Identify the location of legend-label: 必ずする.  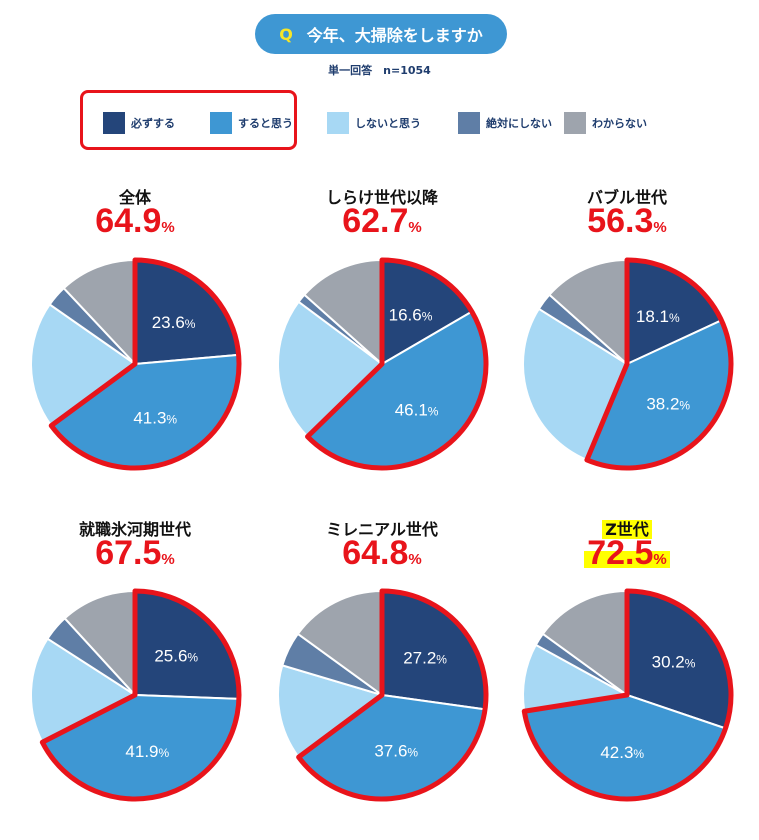
(153, 123).